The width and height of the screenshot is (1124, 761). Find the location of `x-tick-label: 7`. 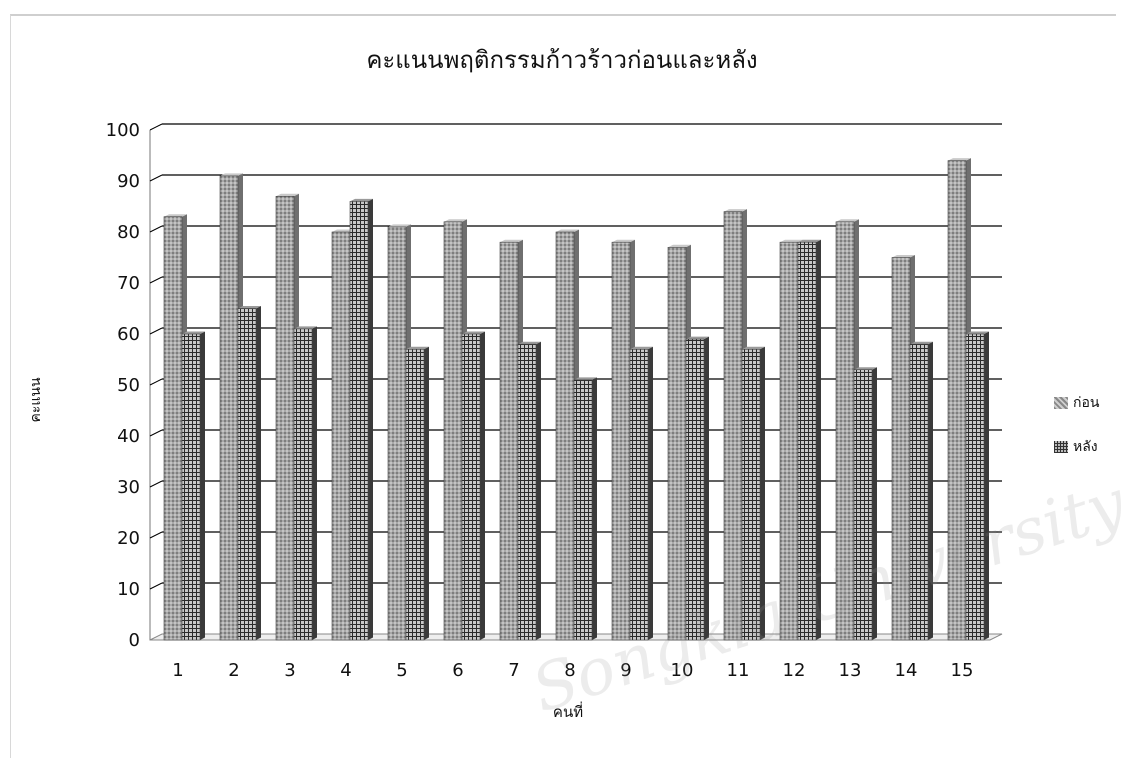

x-tick-label: 7 is located at coordinates (513, 670).